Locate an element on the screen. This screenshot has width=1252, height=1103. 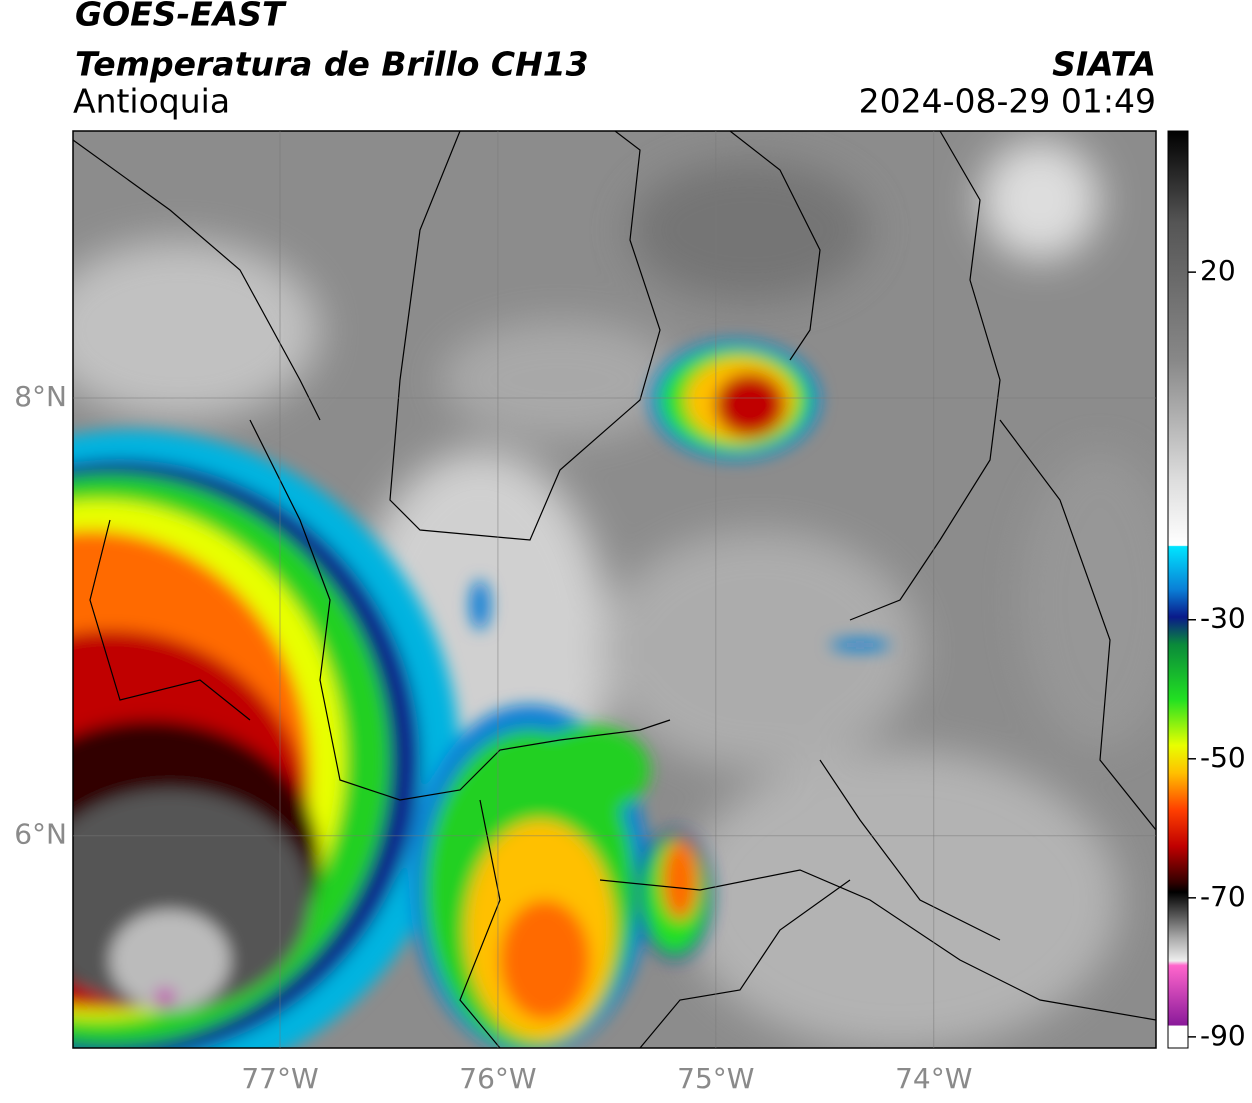
x-tick-label: 76°W is located at coordinates (497, 1078).